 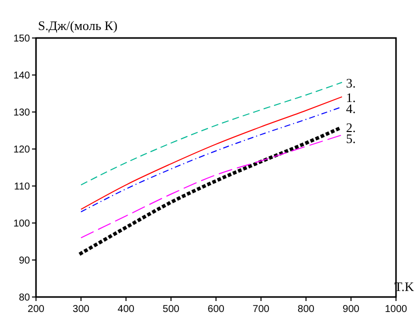 I want to click on x-tick-label: 600, so click(x=216, y=309).